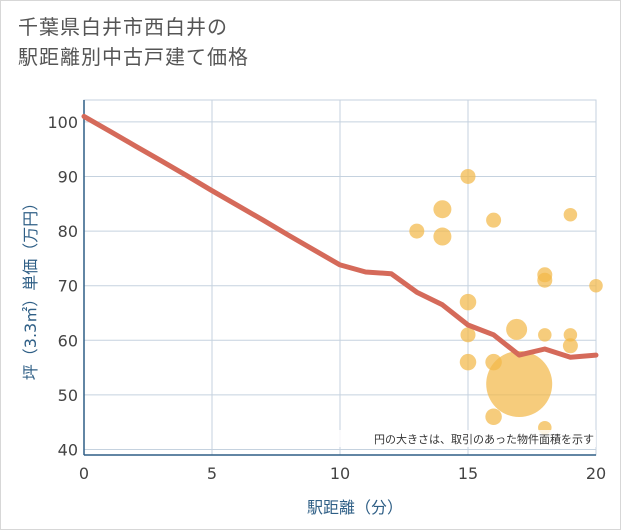 The image size is (621, 530). I want to click on y-axis-label: 坪（3.3㎡）単価（万円）, so click(30, 287).